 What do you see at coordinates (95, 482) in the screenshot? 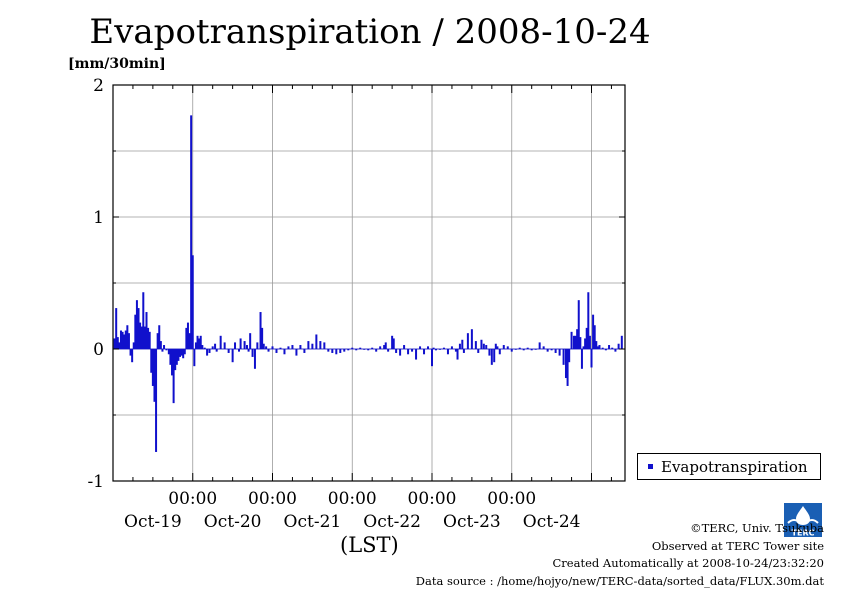
I see `y-tick-label: -1` at bounding box center [95, 482].